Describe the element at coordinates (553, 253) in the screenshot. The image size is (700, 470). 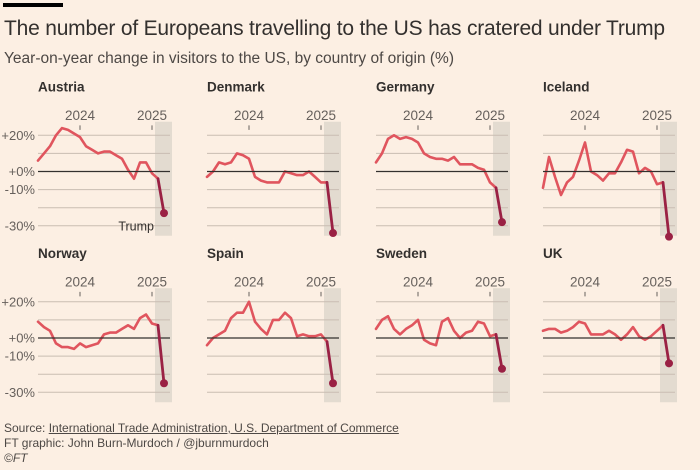
I see `panel-title: UK` at that location.